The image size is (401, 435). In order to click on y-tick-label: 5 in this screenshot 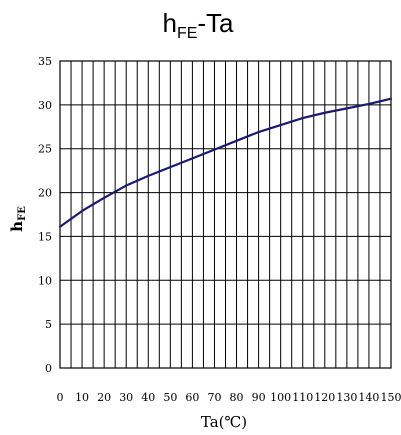, I will do `click(48, 324)`.